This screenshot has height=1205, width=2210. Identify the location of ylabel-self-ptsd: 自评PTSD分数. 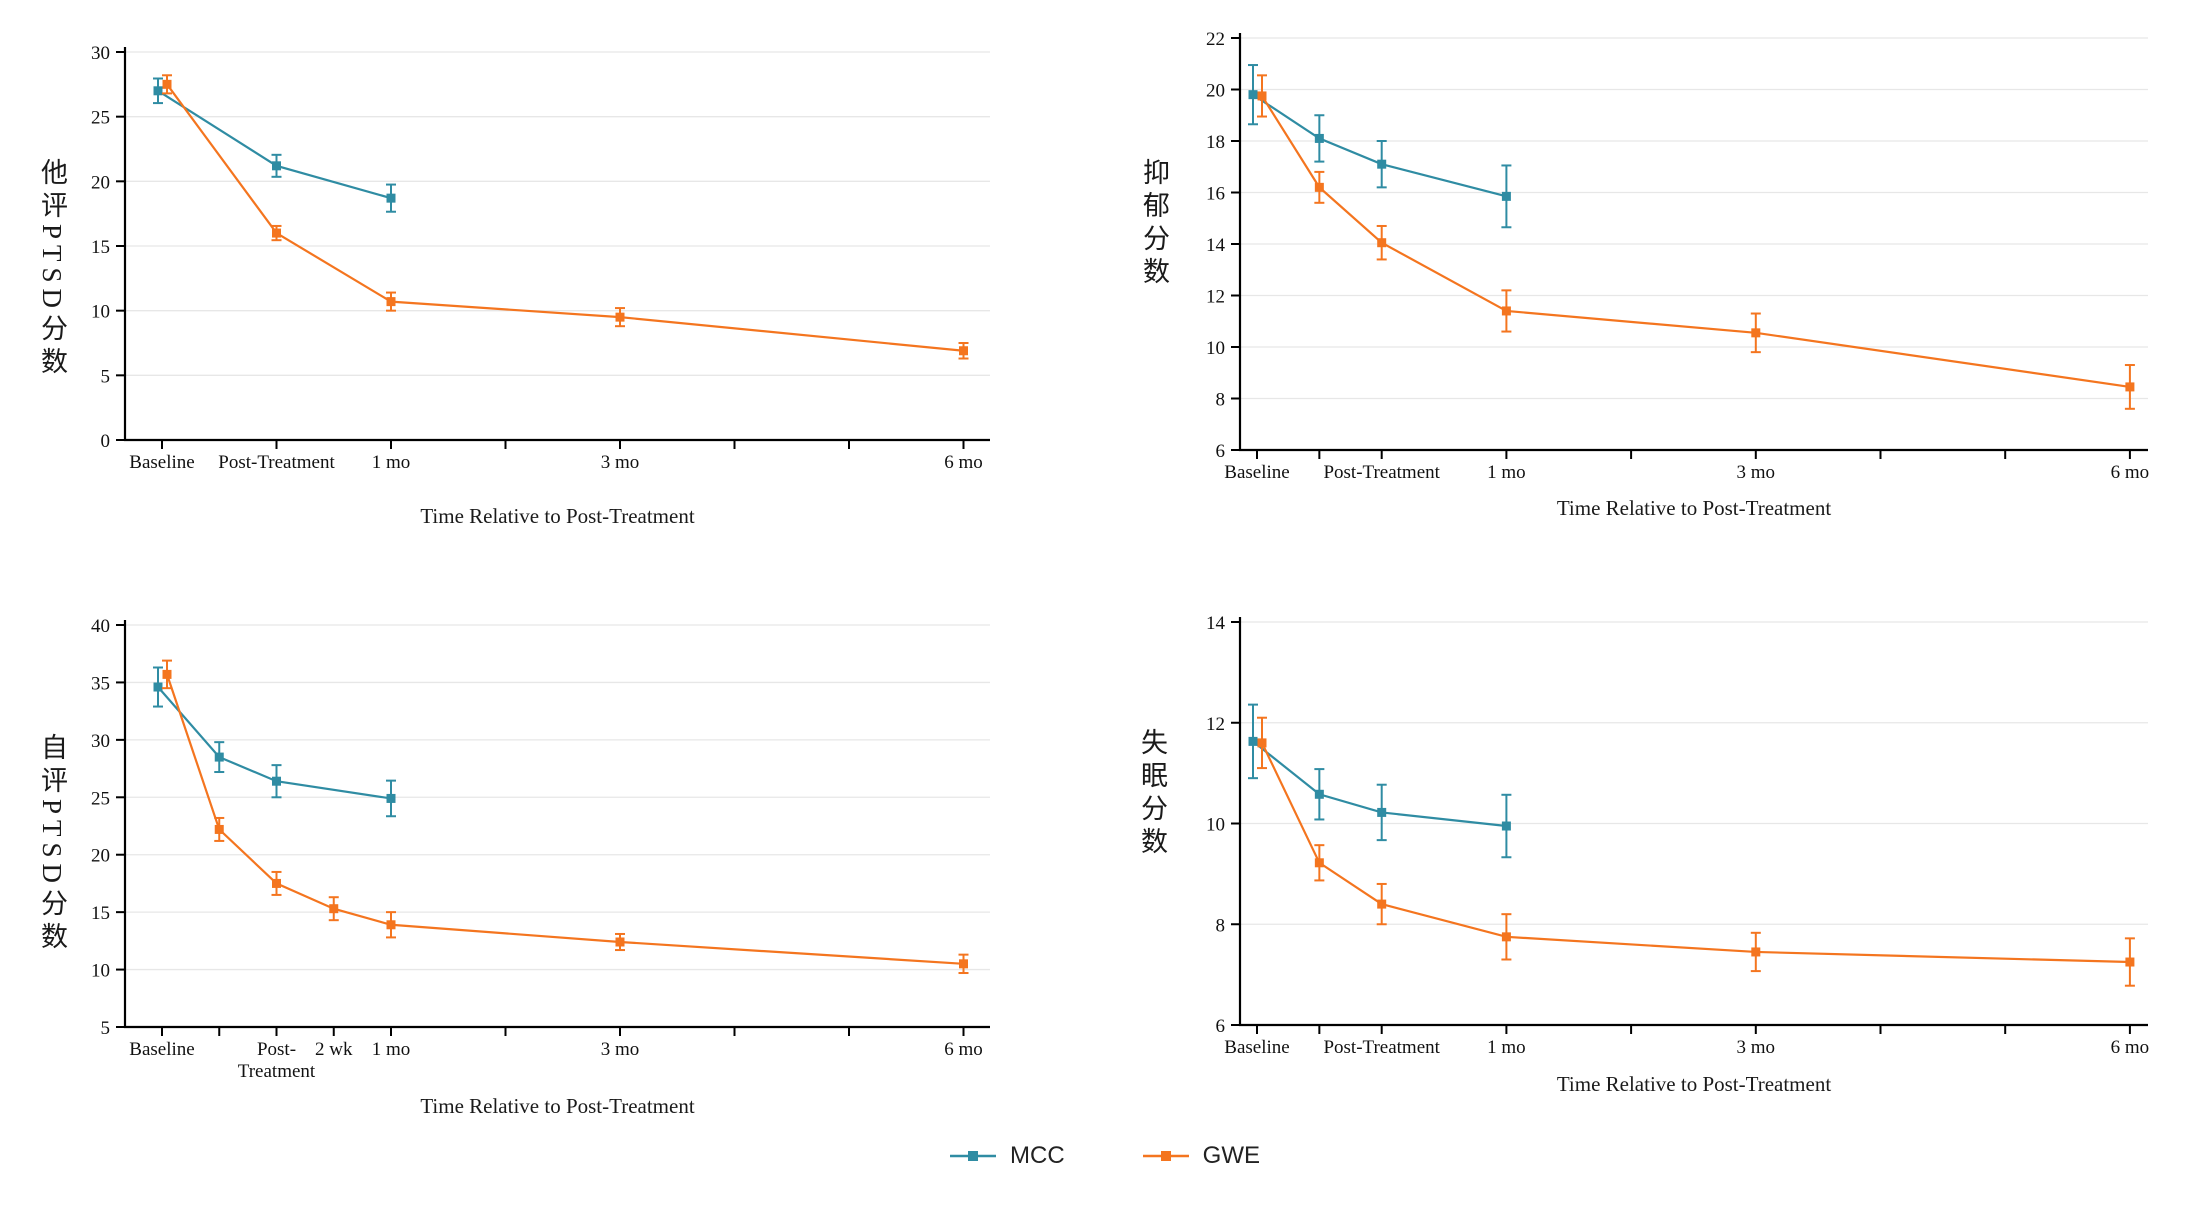
(52, 844).